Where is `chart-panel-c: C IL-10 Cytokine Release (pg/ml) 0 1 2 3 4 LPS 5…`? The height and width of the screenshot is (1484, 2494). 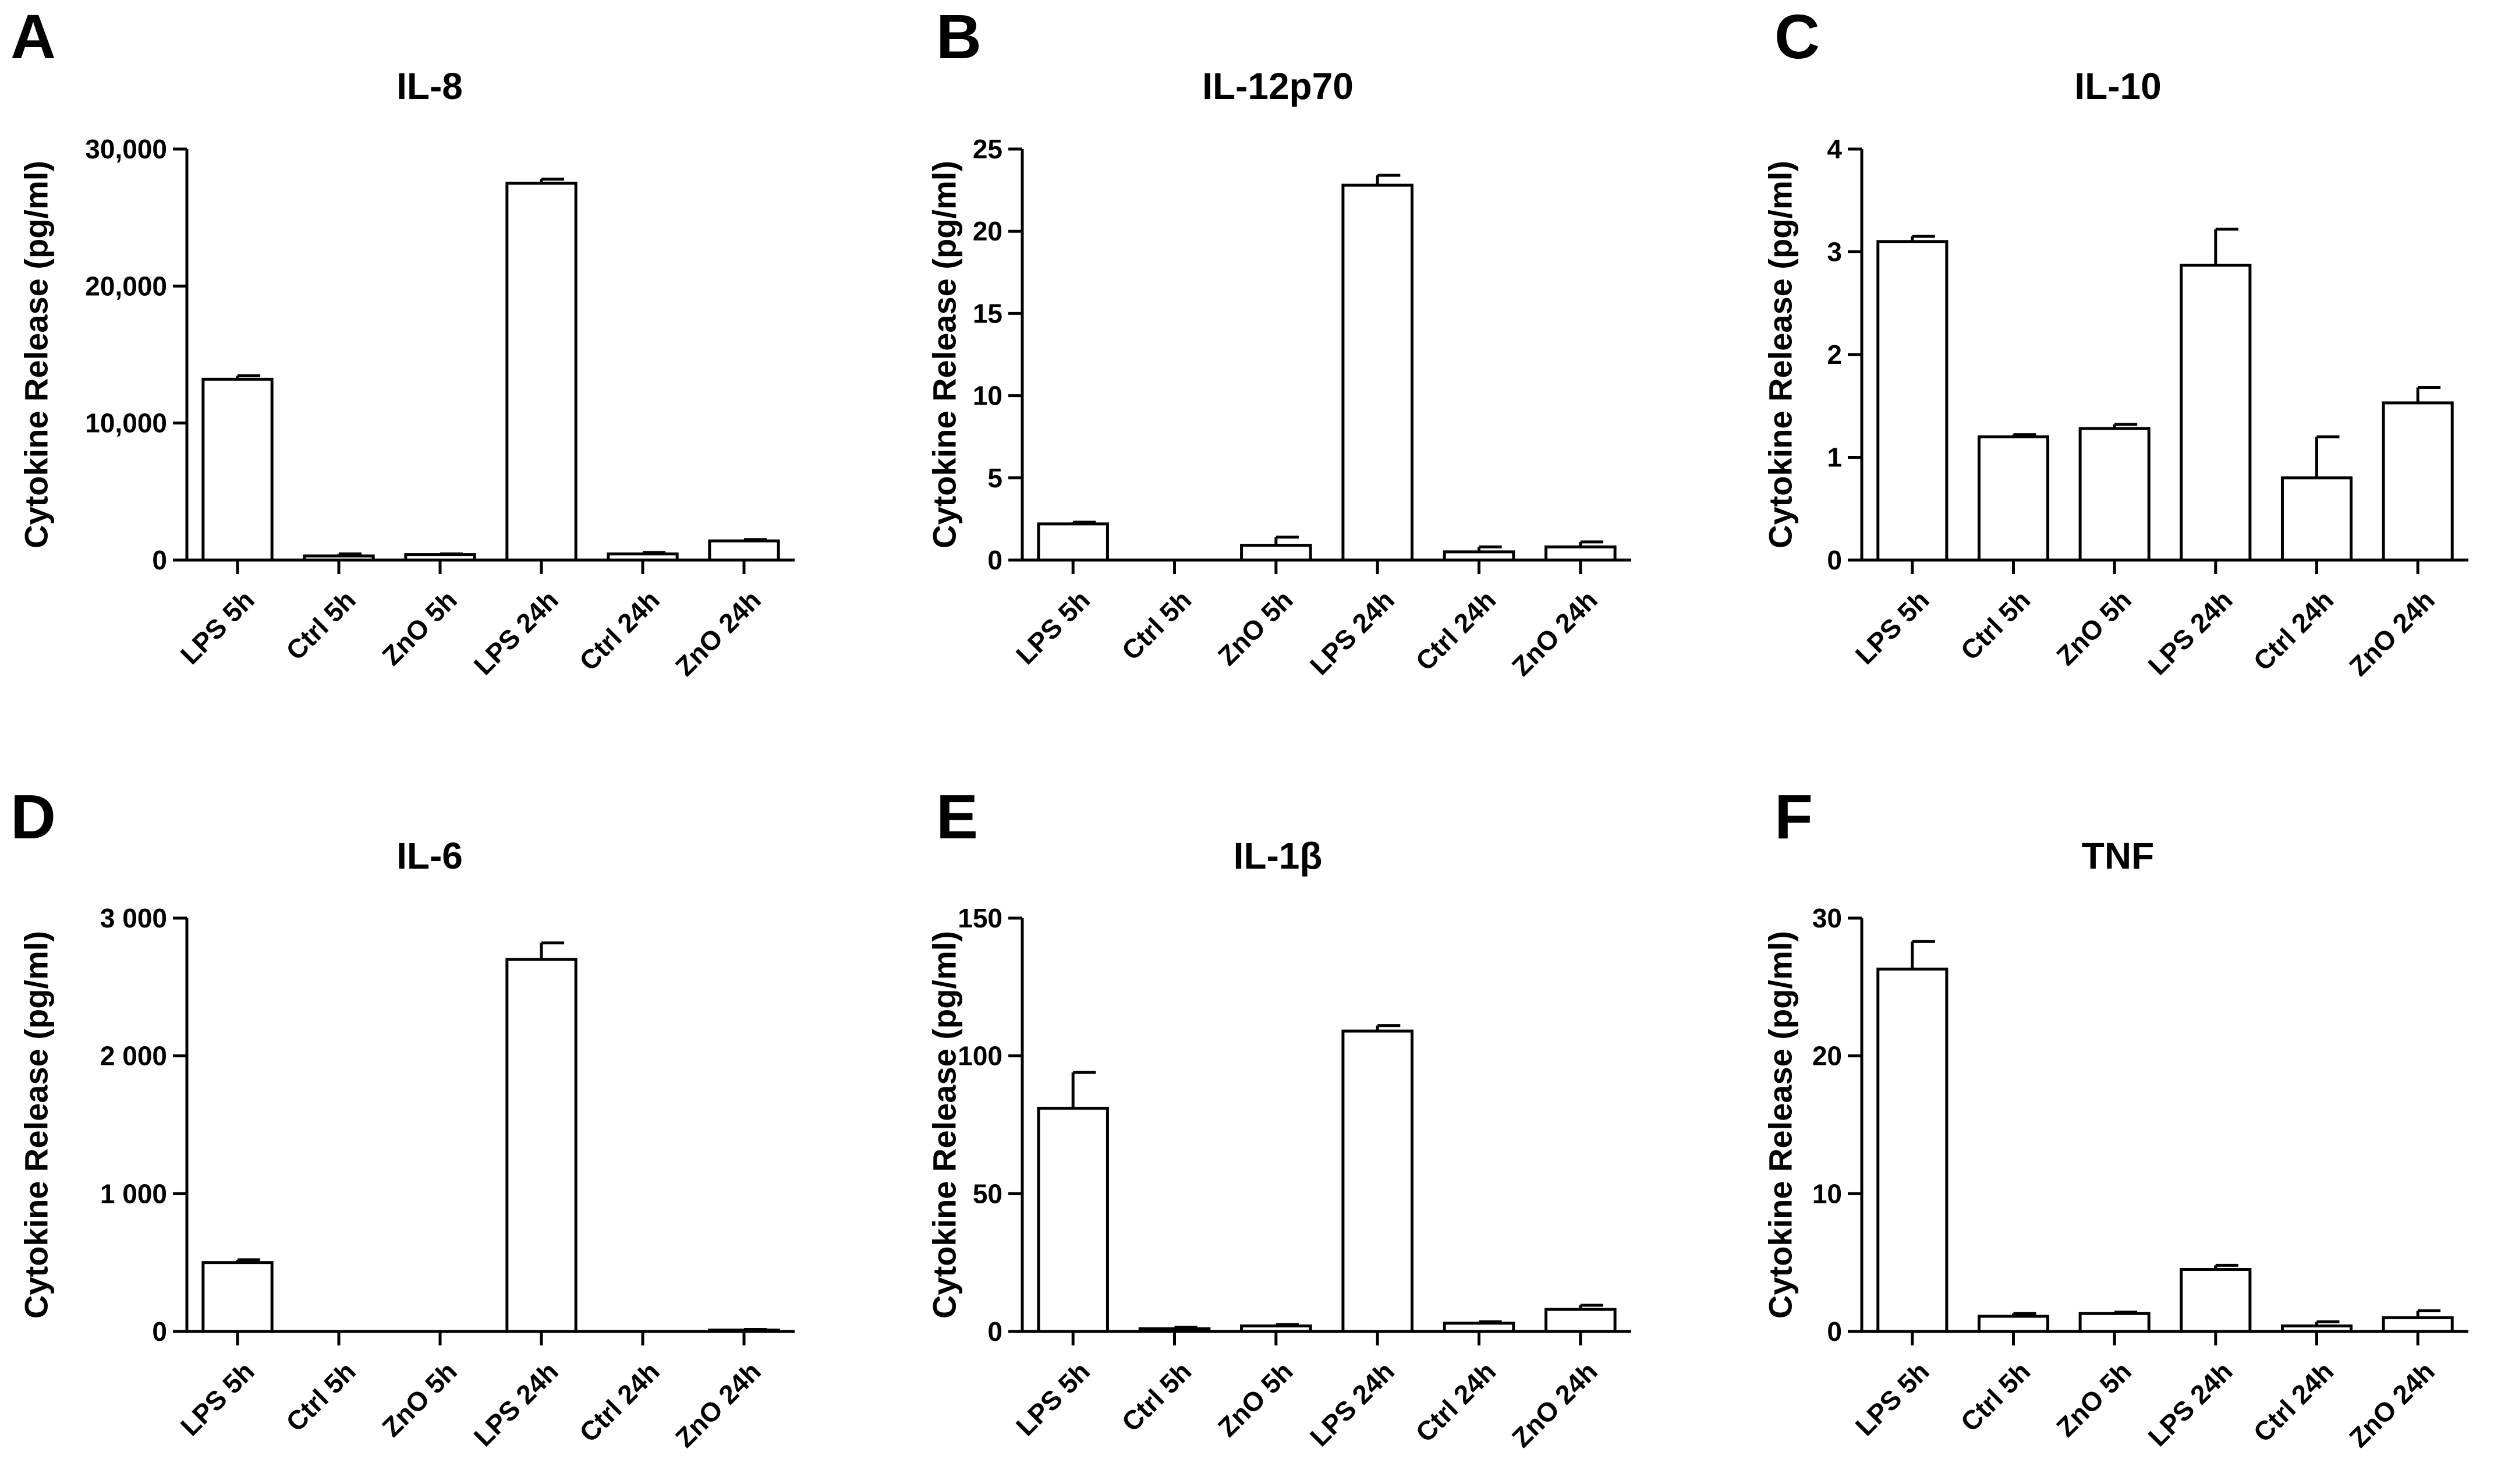 chart-panel-c: C IL-10 Cytokine Release (pg/ml) 0 1 2 3 4 LPS 5… is located at coordinates (2115, 341).